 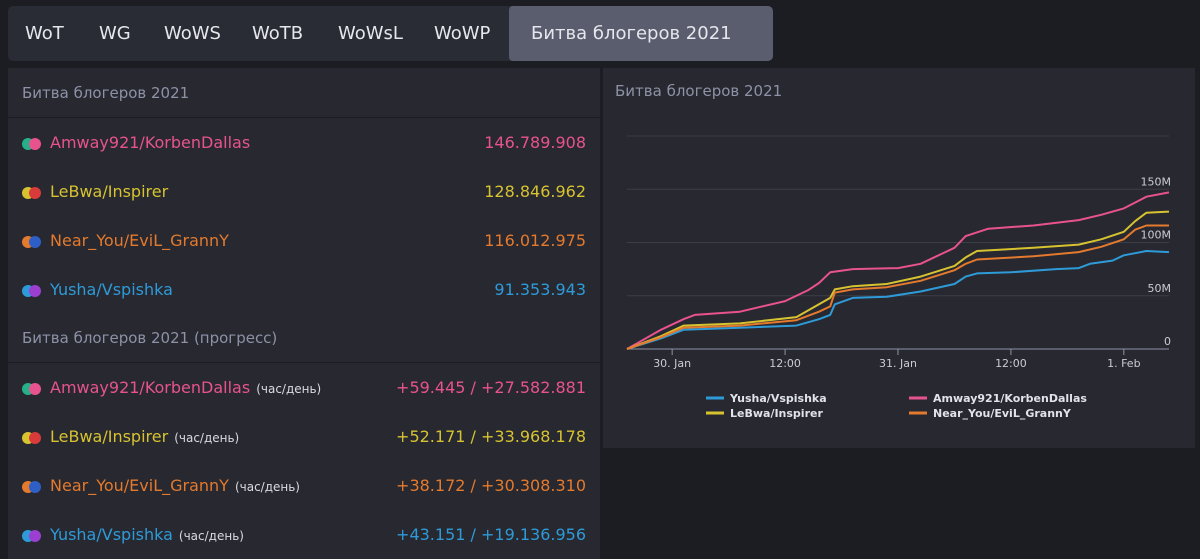 I want to click on tab-wg: WG, so click(x=115, y=33).